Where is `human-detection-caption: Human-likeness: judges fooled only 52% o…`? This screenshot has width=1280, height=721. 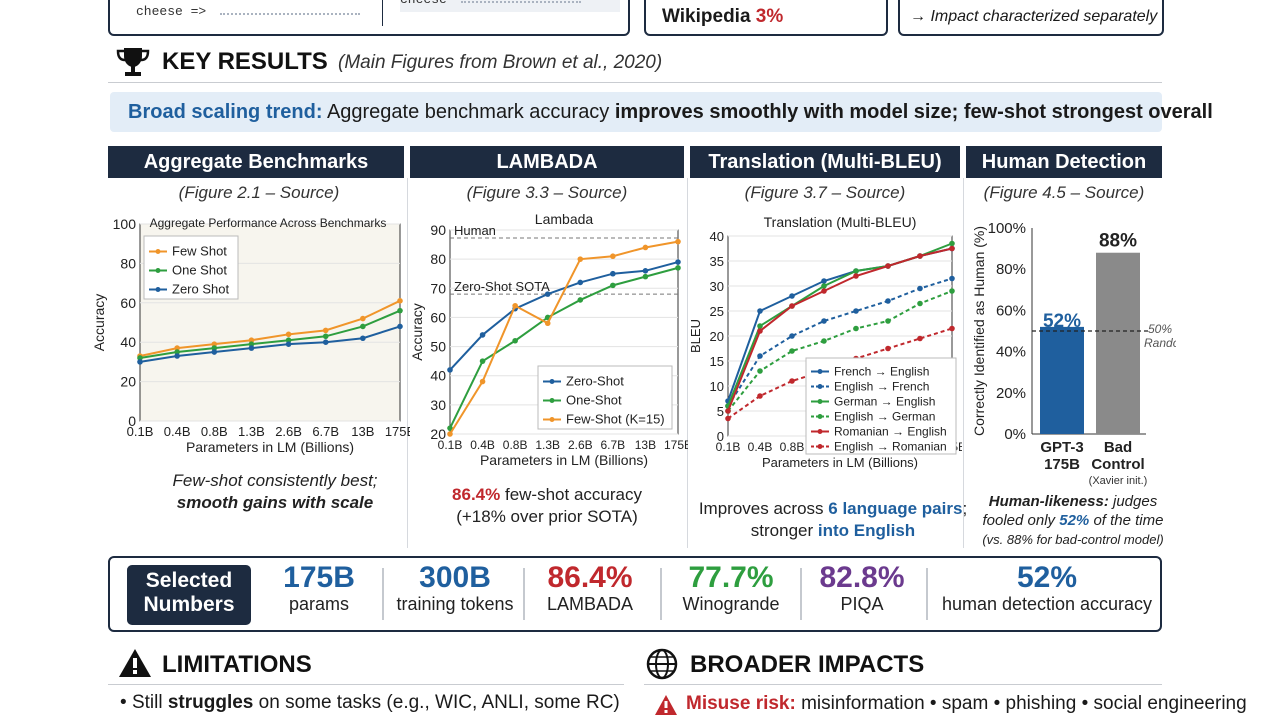 human-detection-caption: Human-likeness: judges fooled only 52% o… is located at coordinates (1073, 520).